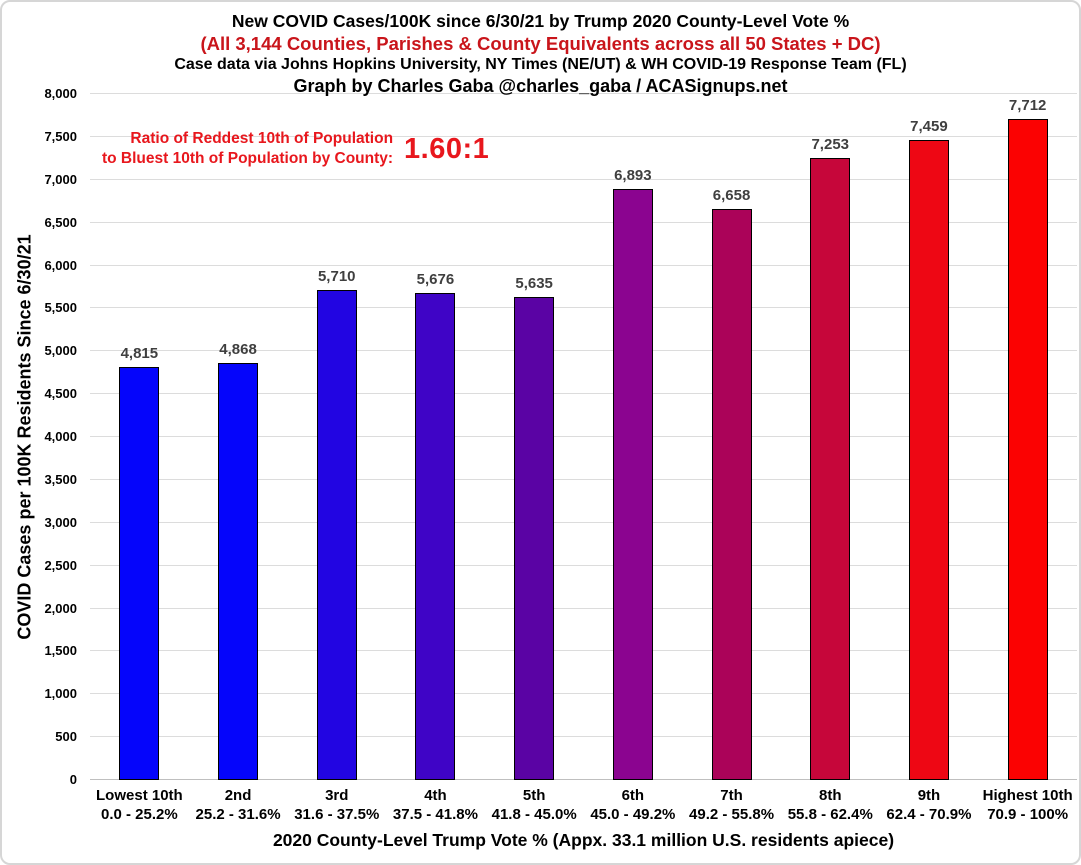 The image size is (1081, 865). I want to click on y-tick-label: 3,500, so click(60, 479).